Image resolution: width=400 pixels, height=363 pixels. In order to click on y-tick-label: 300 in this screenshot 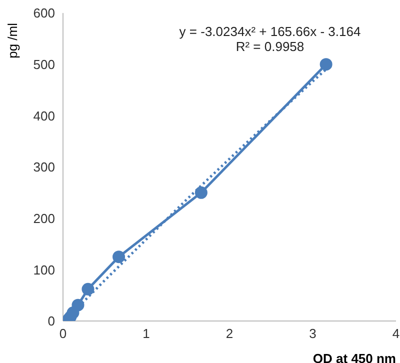, I will do `click(44, 167)`.